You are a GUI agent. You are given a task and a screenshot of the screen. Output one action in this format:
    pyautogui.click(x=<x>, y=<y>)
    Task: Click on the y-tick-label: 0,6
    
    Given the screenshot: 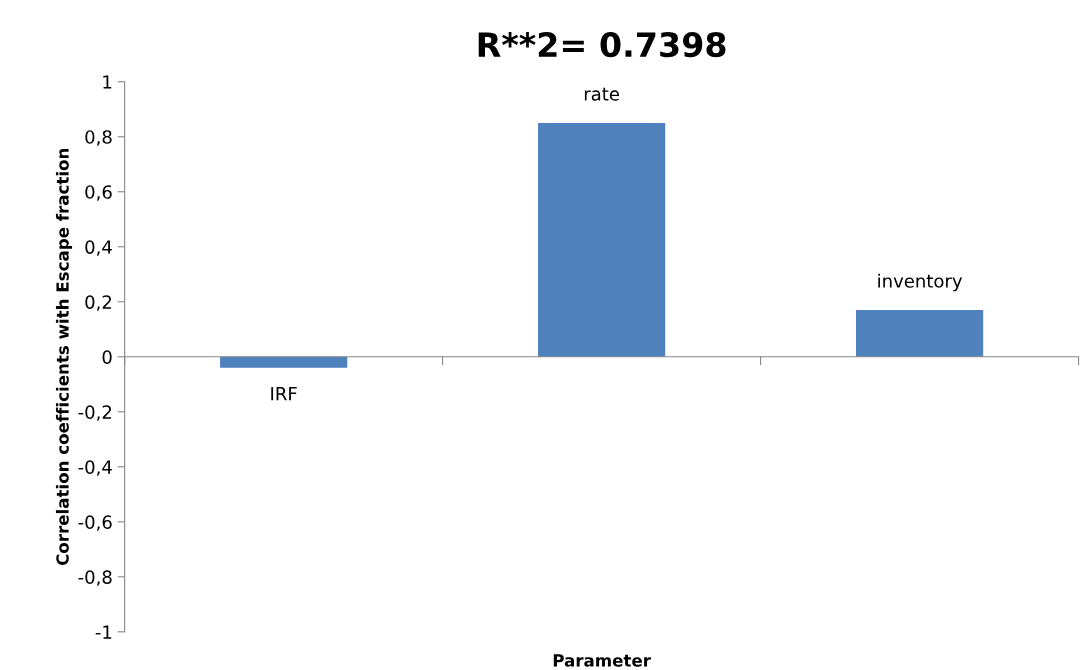 What is the action you would take?
    pyautogui.click(x=98, y=193)
    